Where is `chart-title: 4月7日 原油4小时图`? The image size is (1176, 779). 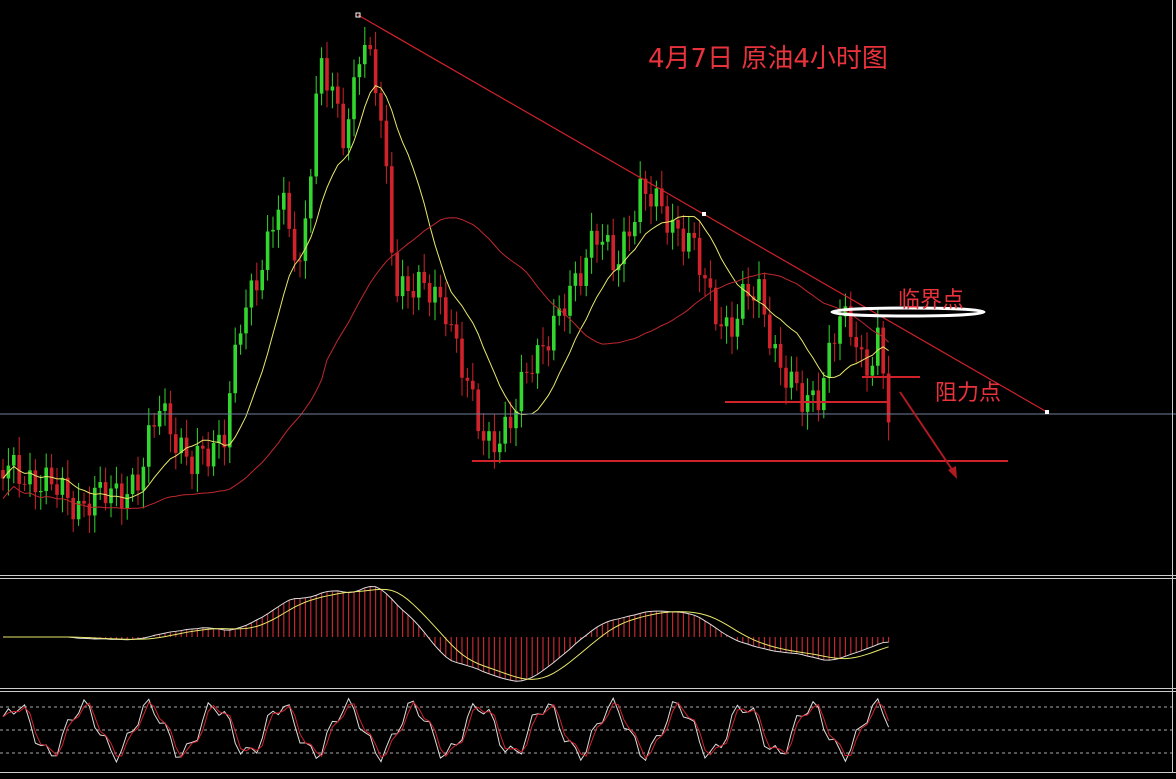
chart-title: 4月7日 原油4小时图 is located at coordinates (768, 59).